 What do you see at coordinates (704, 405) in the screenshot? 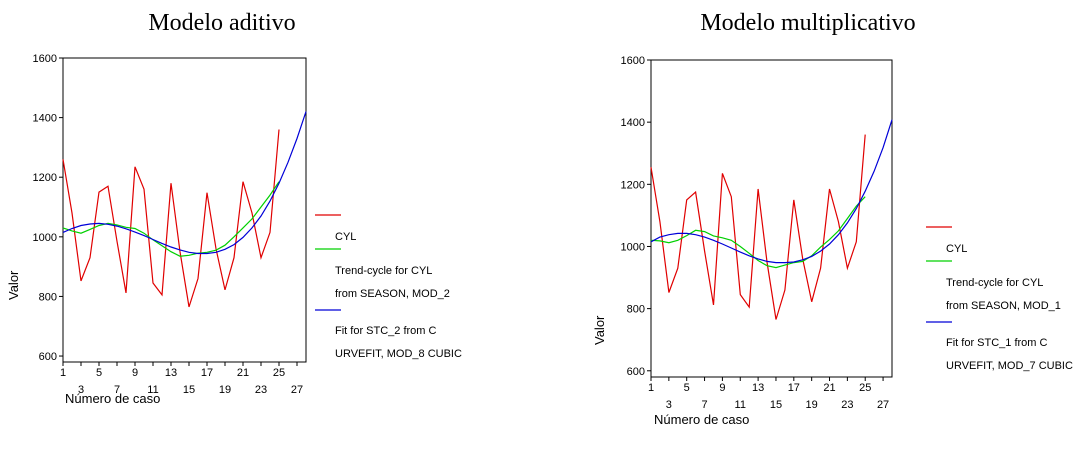
I see `x-tick-label: 7` at bounding box center [704, 405].